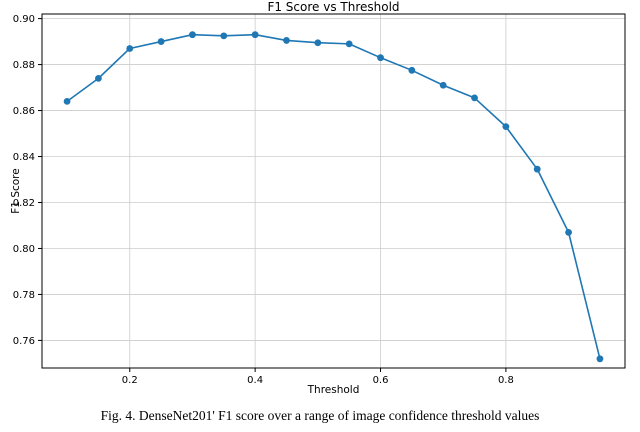 The image size is (640, 432). I want to click on y-tick-label: 0.76, so click(24, 341).